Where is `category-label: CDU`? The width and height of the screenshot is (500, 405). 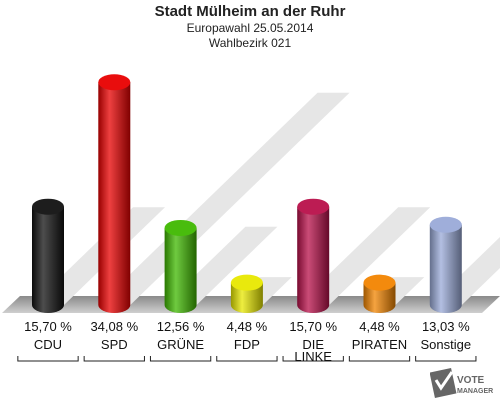
category-label: CDU is located at coordinates (48, 344).